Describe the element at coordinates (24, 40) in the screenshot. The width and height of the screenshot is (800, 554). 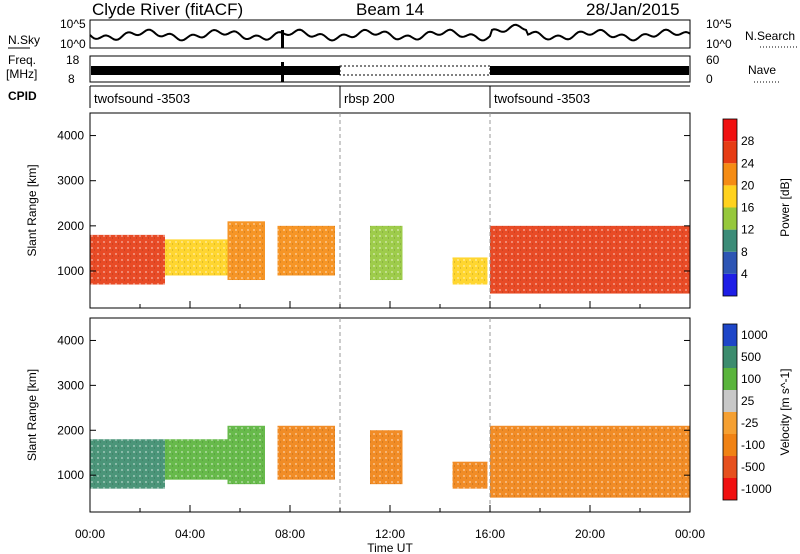
I see `nsky-label: N.Sky` at that location.